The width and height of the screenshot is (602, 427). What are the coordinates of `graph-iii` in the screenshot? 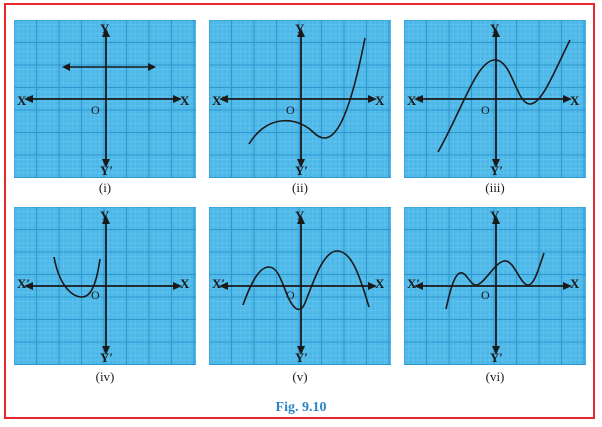 It's located at (495, 99).